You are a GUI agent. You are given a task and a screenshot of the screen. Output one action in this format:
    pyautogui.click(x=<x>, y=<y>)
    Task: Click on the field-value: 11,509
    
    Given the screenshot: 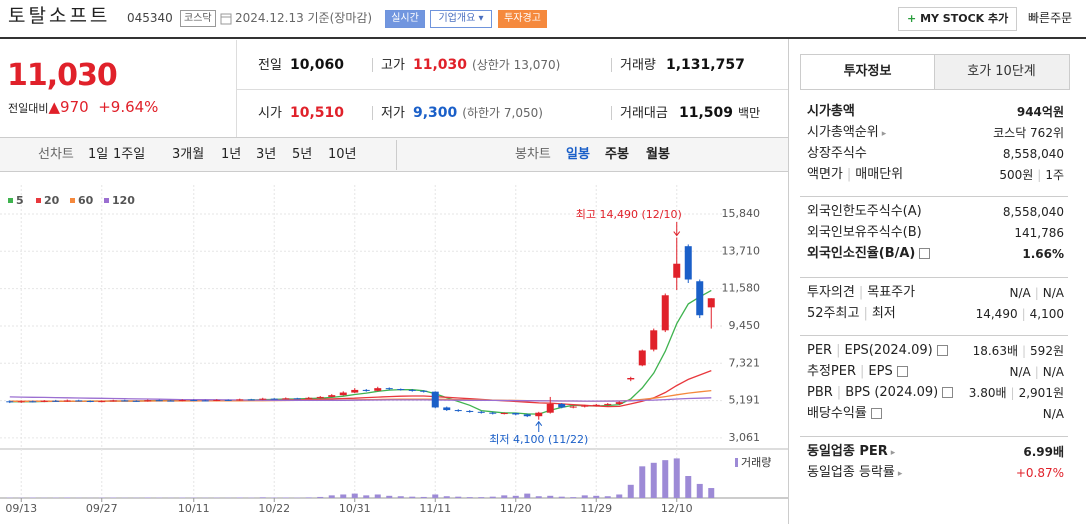 What is the action you would take?
    pyautogui.click(x=706, y=113)
    